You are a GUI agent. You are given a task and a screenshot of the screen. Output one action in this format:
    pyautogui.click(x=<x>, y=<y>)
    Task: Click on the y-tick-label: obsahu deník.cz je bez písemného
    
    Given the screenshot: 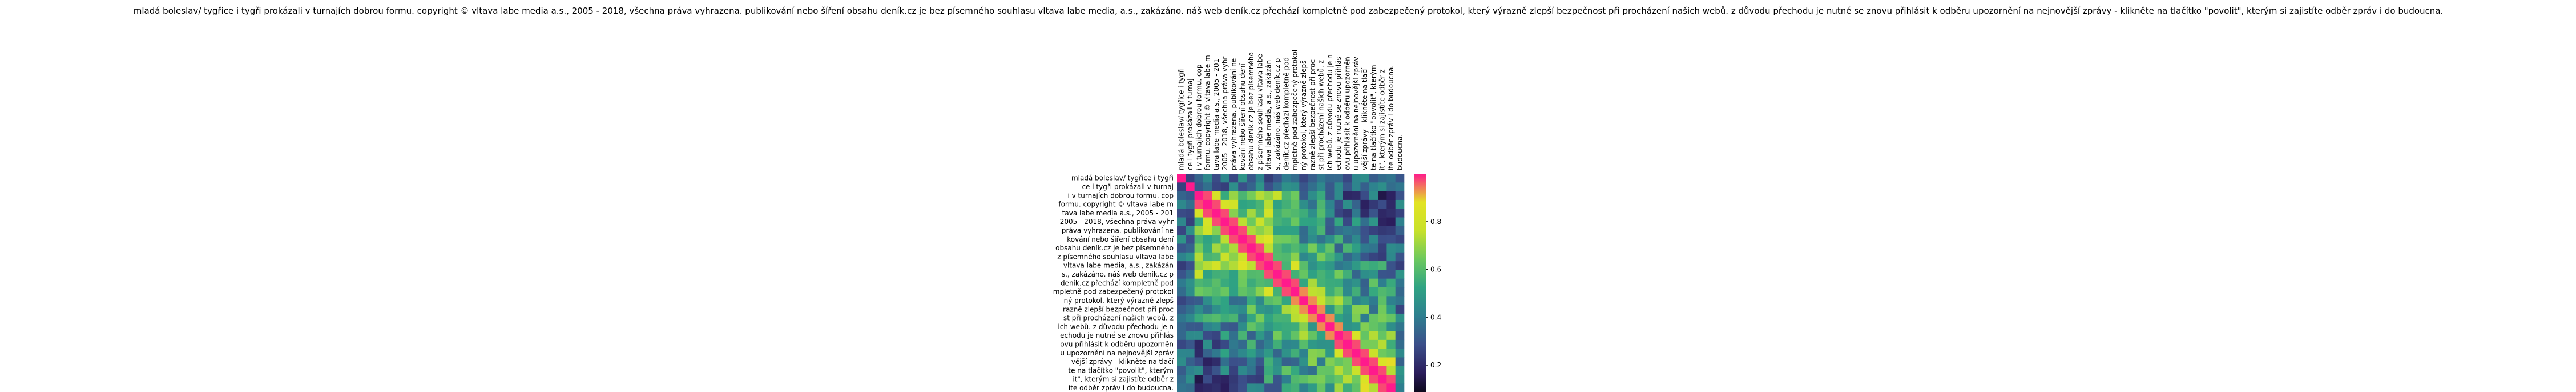 What is the action you would take?
    pyautogui.click(x=1115, y=248)
    